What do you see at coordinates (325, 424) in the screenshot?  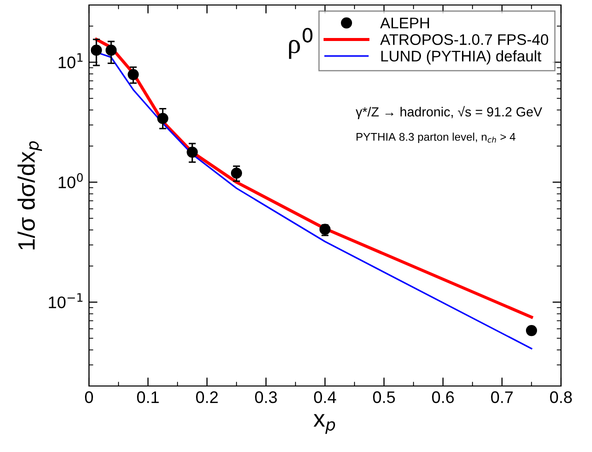 I see `x-axis-title: x$_{p}$` at bounding box center [325, 424].